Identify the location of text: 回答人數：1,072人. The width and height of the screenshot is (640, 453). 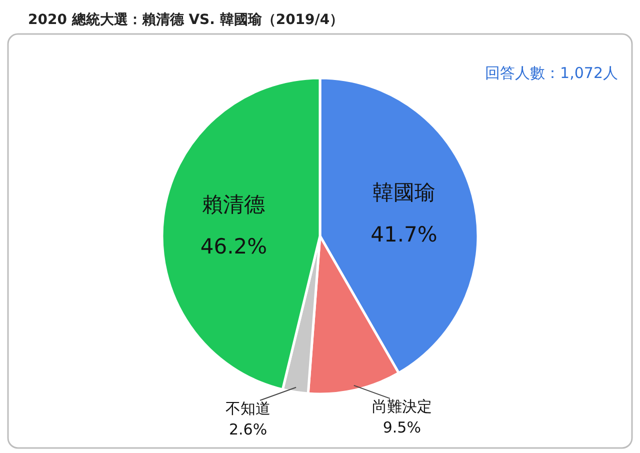
(551, 73).